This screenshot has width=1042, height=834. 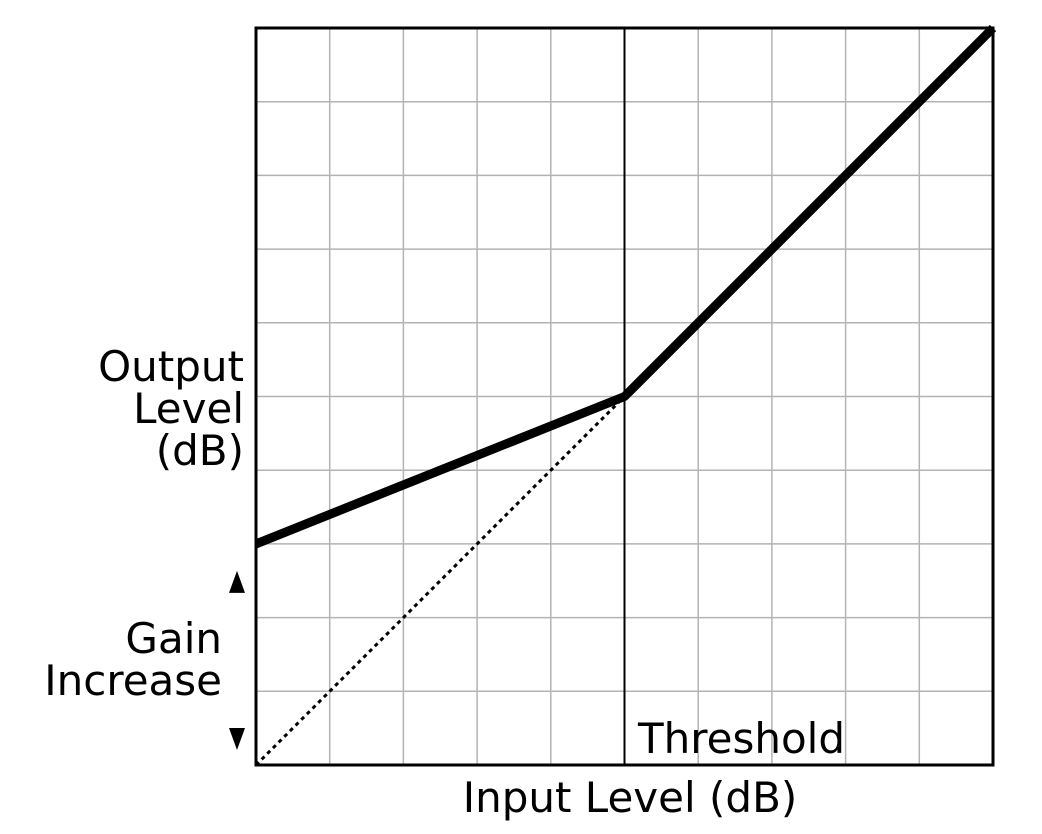 I want to click on arrow-up-icon, so click(x=237, y=581).